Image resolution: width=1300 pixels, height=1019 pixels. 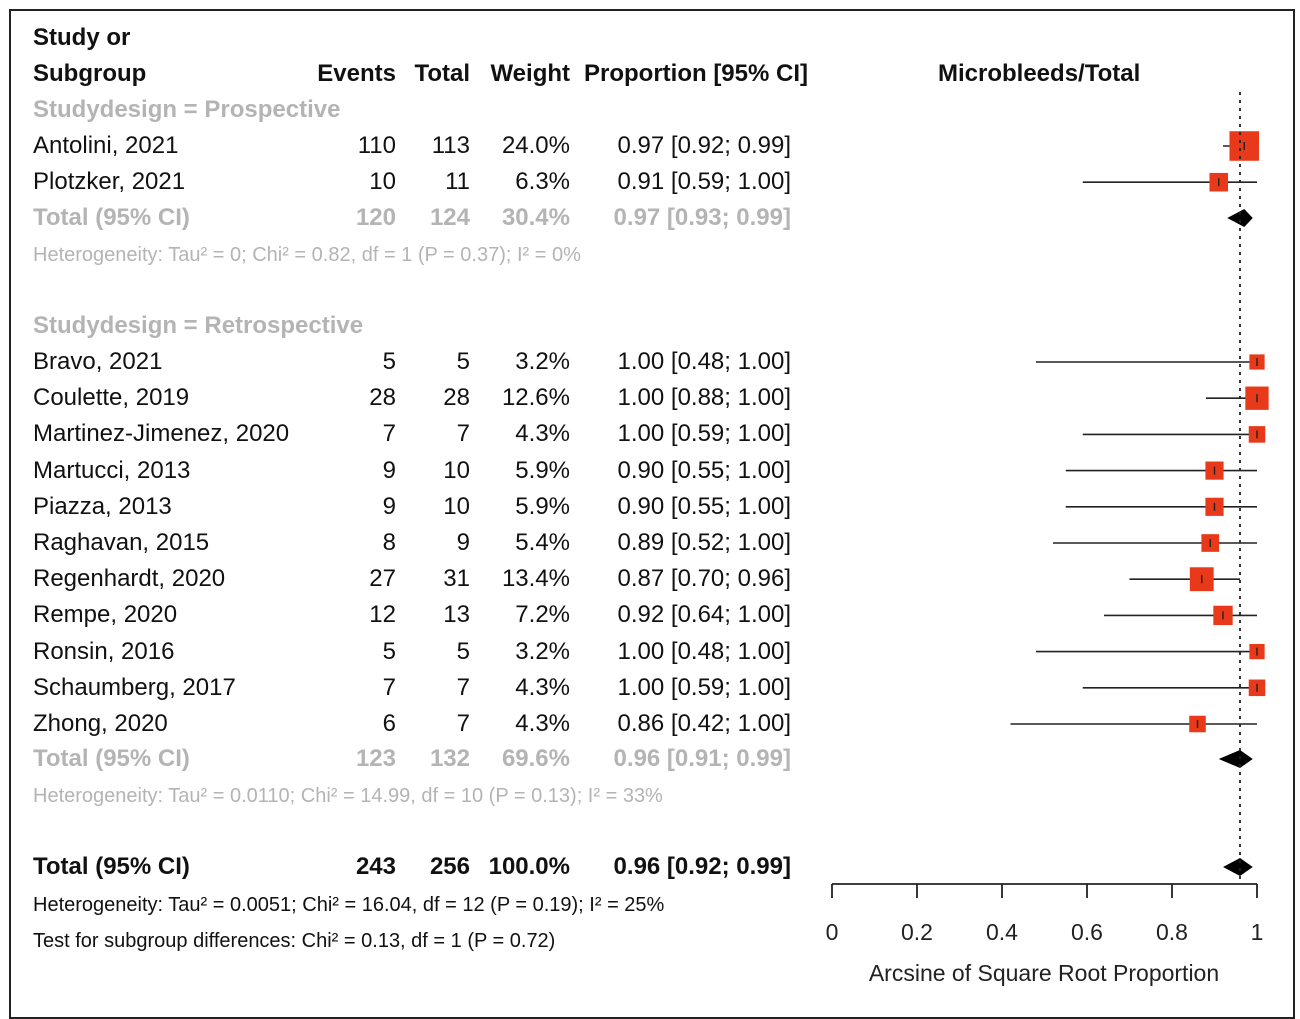 I want to click on subgroup-total-ci: 0.96 [0.91; 0.99], so click(x=702, y=758).